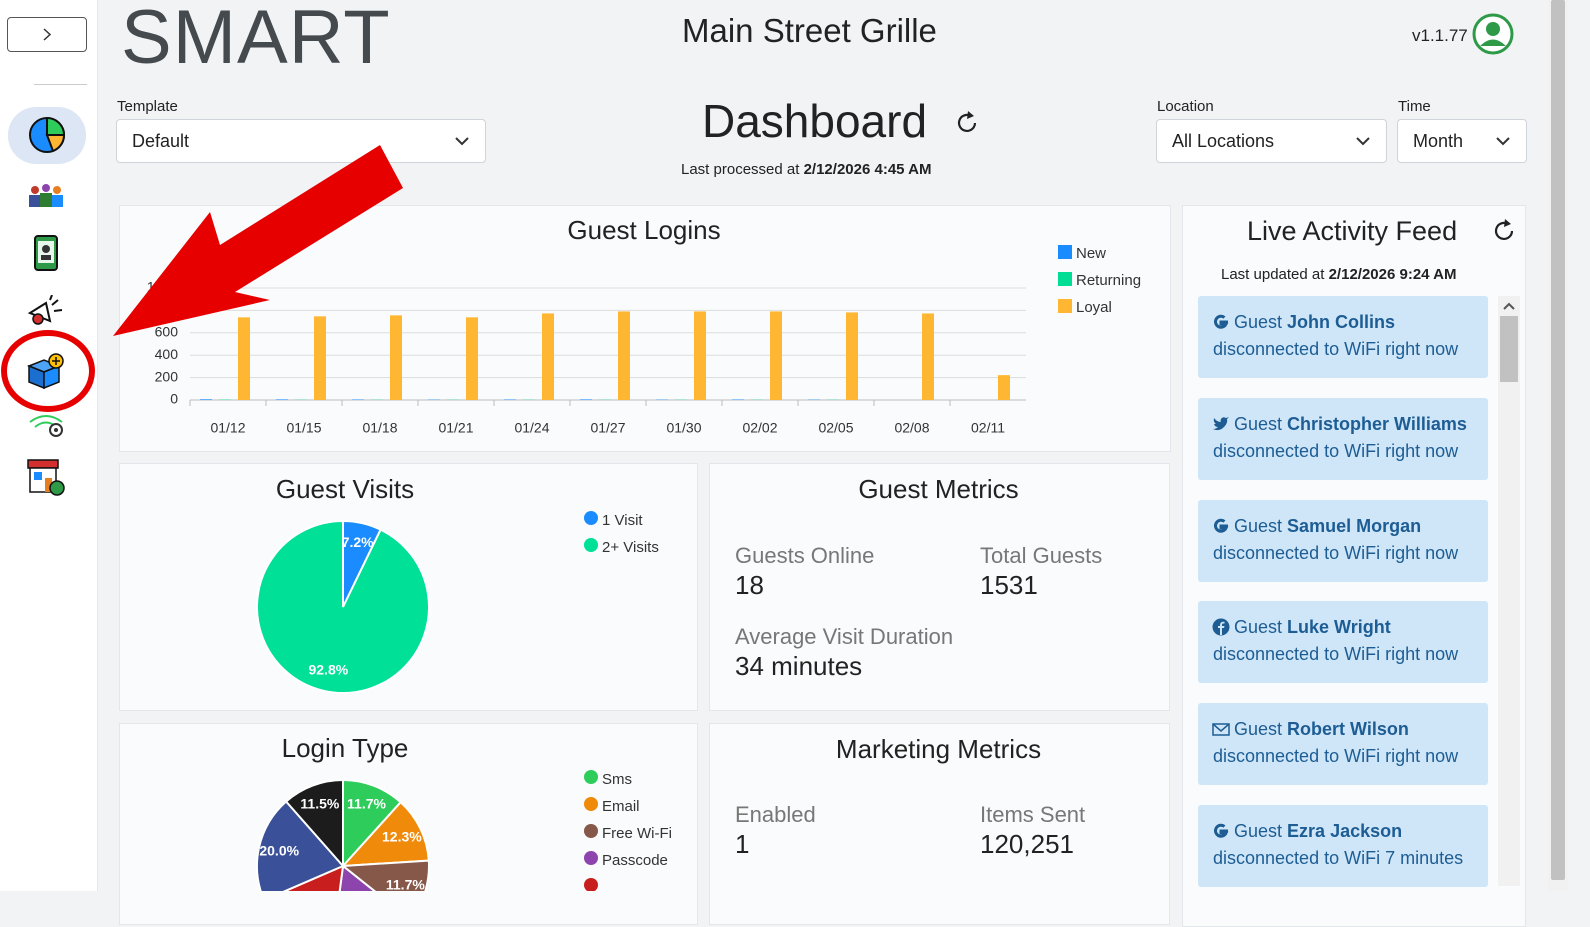 The image size is (1590, 927). Describe the element at coordinates (1108, 280) in the screenshot. I see `legend-label: Returning` at that location.